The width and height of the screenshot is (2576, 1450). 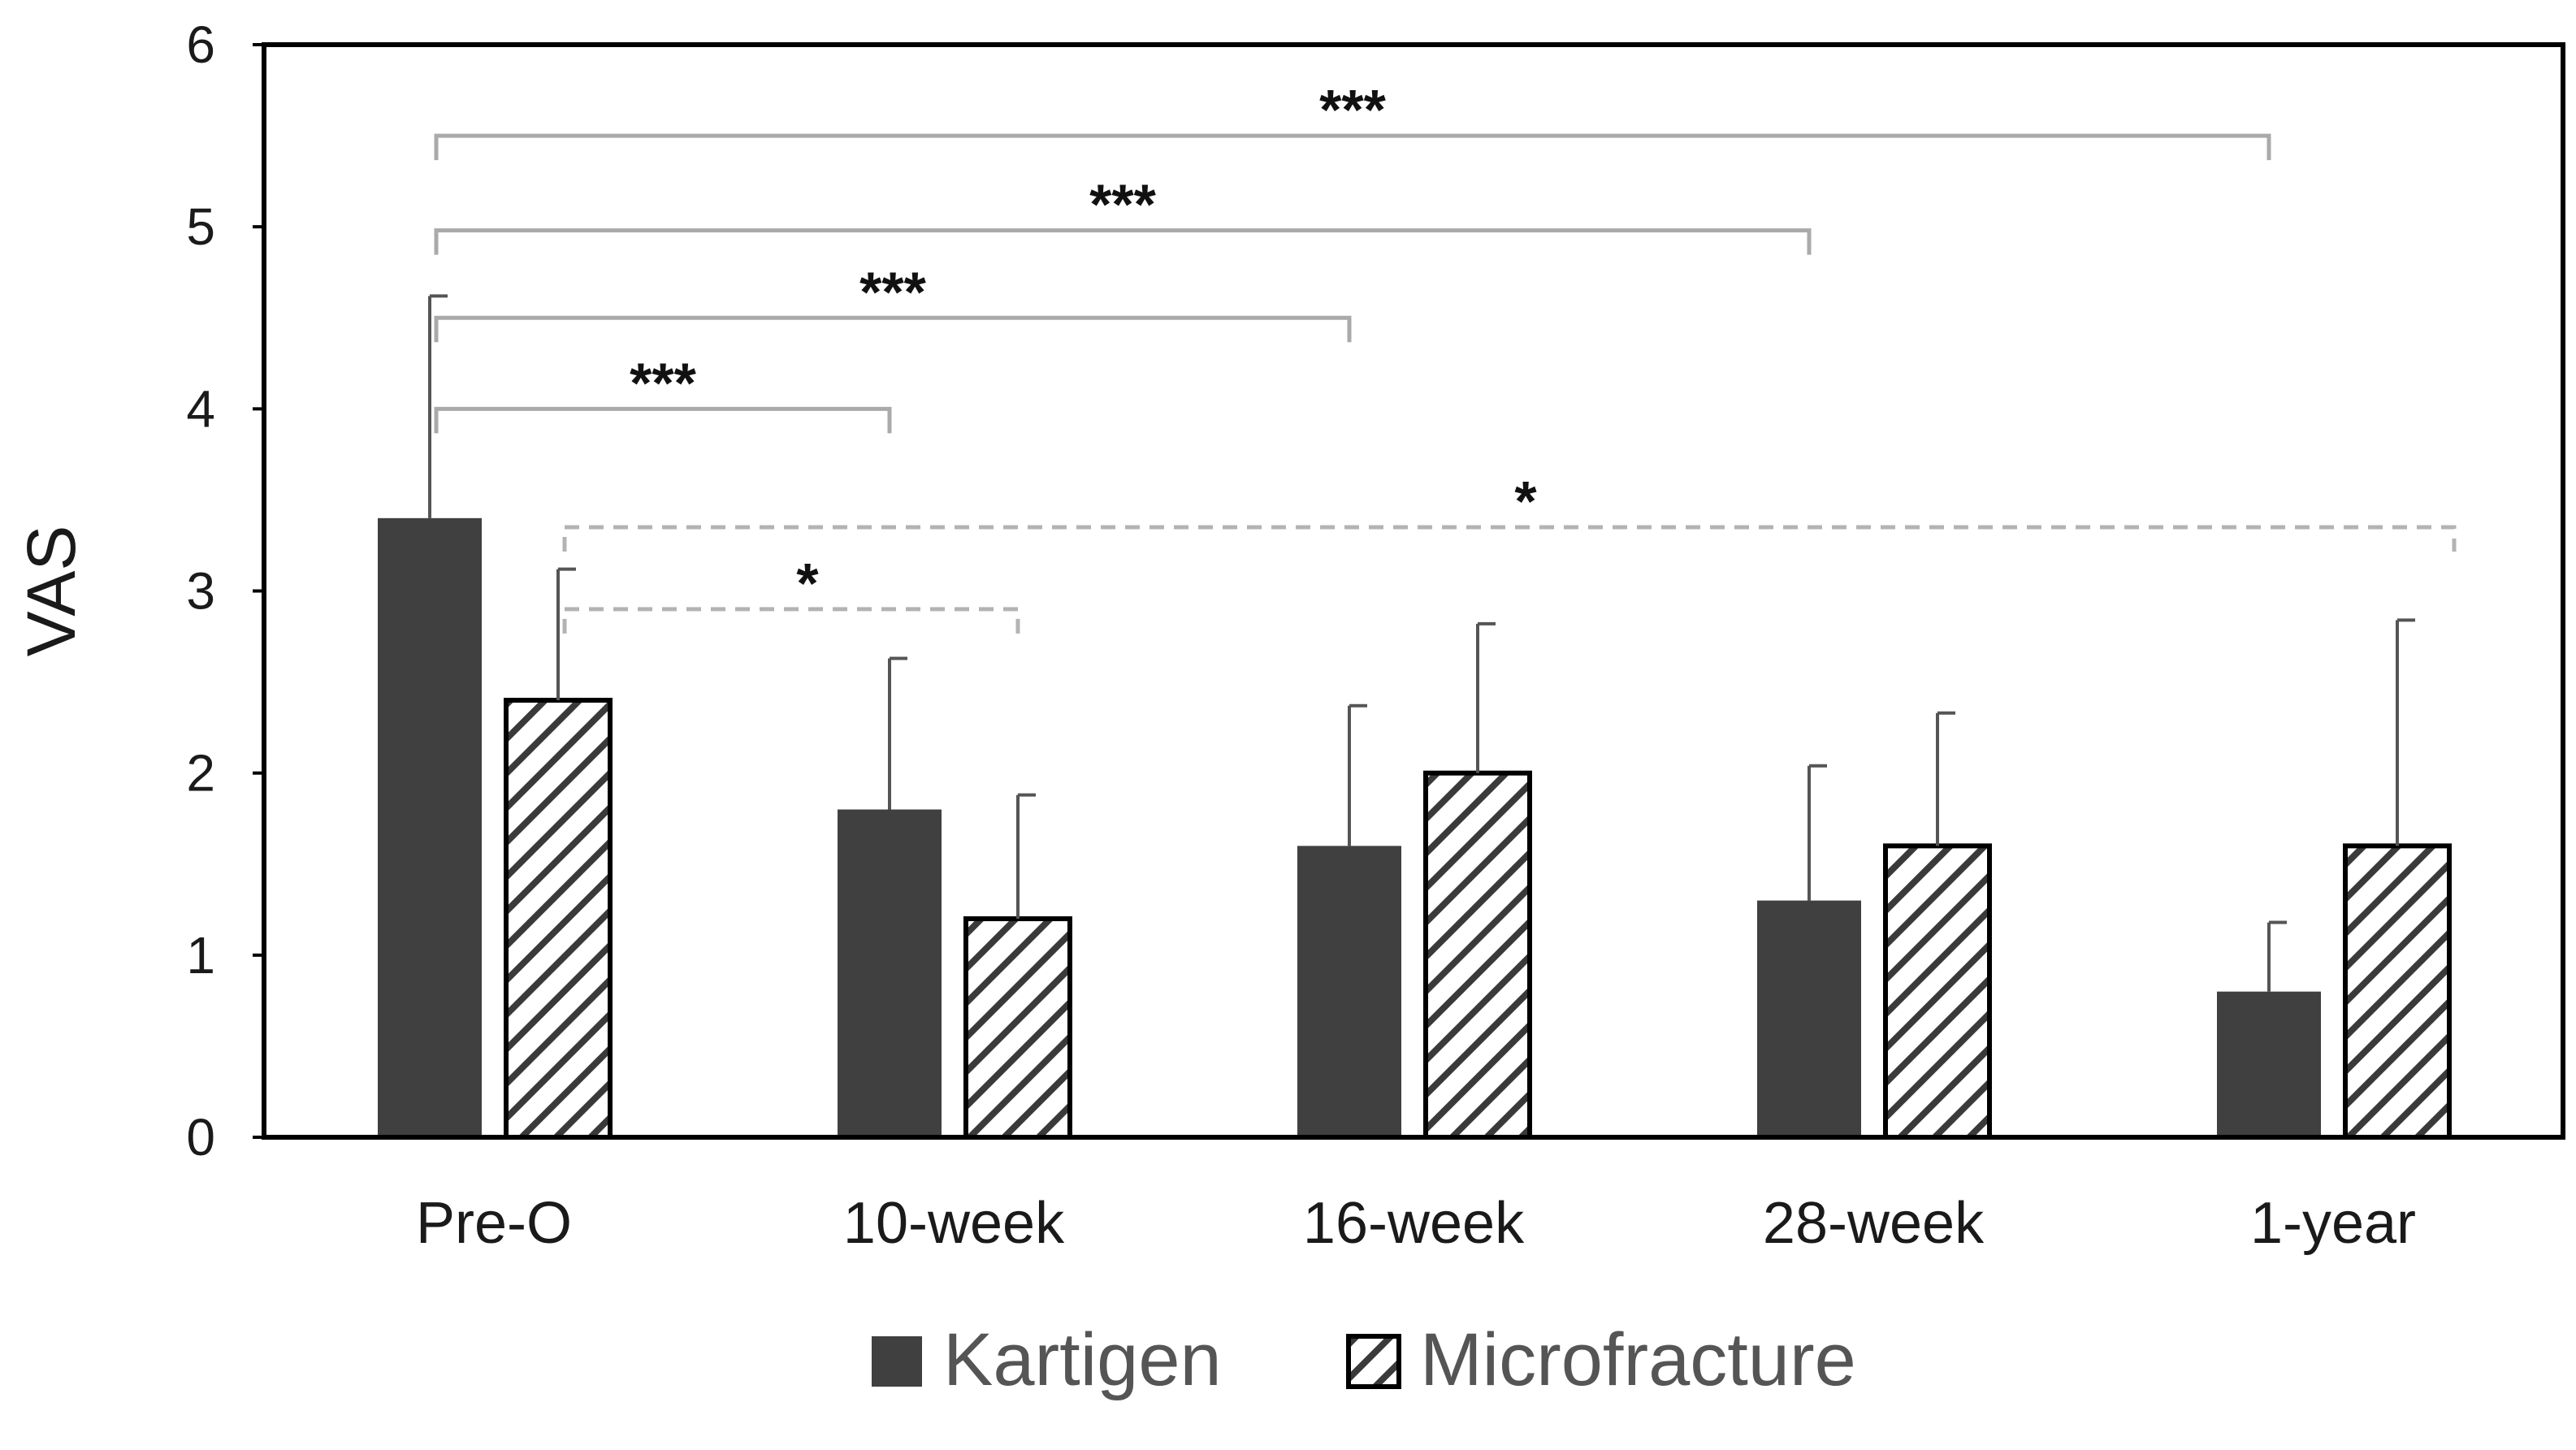 I want to click on y-tick-label: 4, so click(x=200, y=408).